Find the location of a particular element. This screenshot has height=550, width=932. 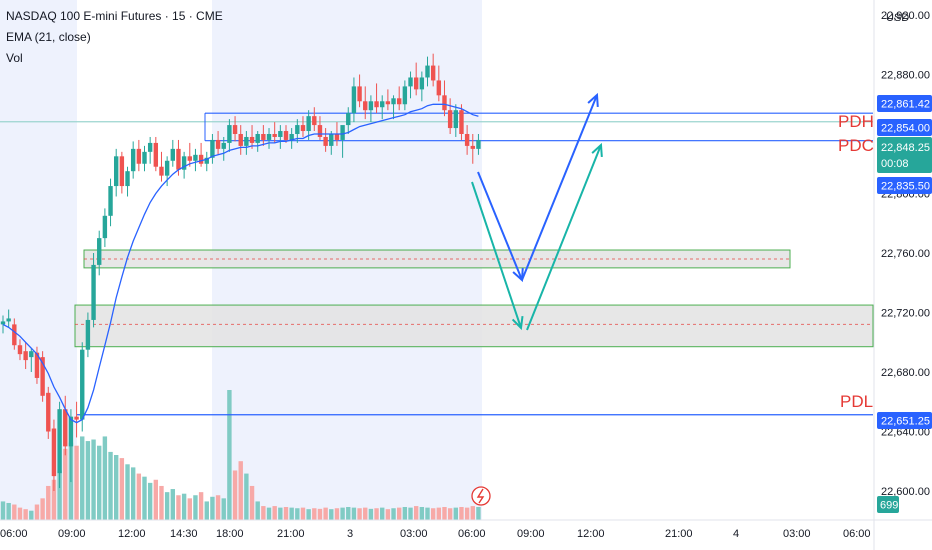

badge-pdh-text: 22,854.00 is located at coordinates (905, 129).